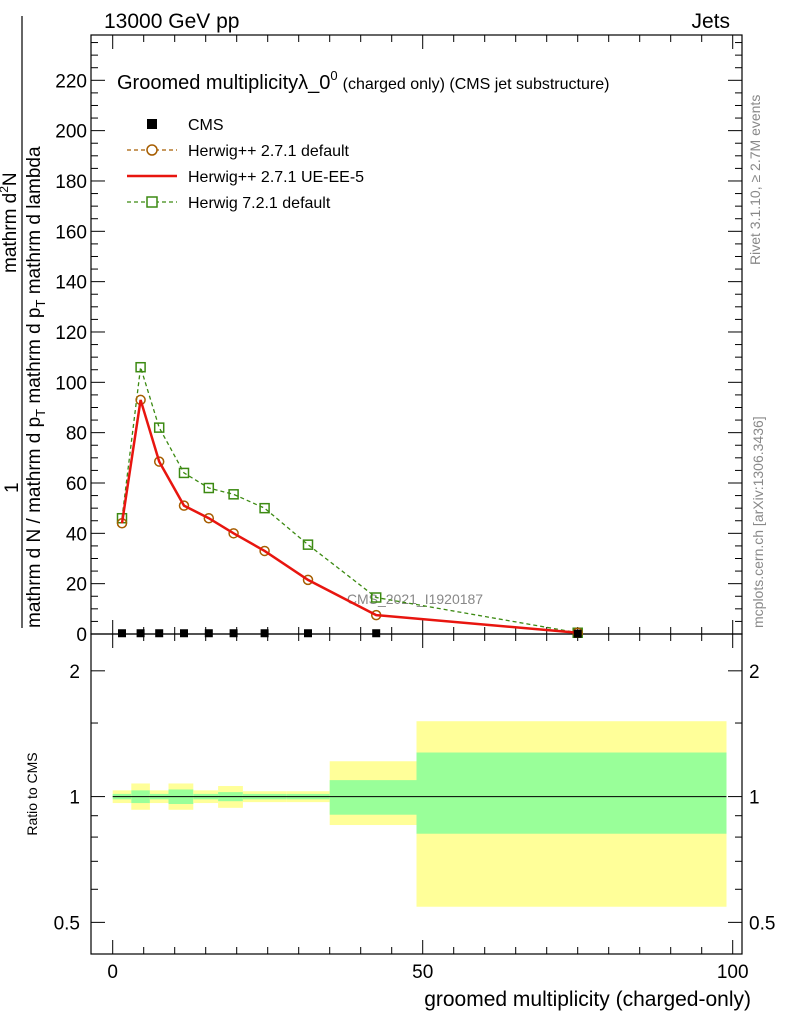 The height and width of the screenshot is (1024, 786). I want to click on ratio-tick-label-right: 0.5, so click(762, 923).